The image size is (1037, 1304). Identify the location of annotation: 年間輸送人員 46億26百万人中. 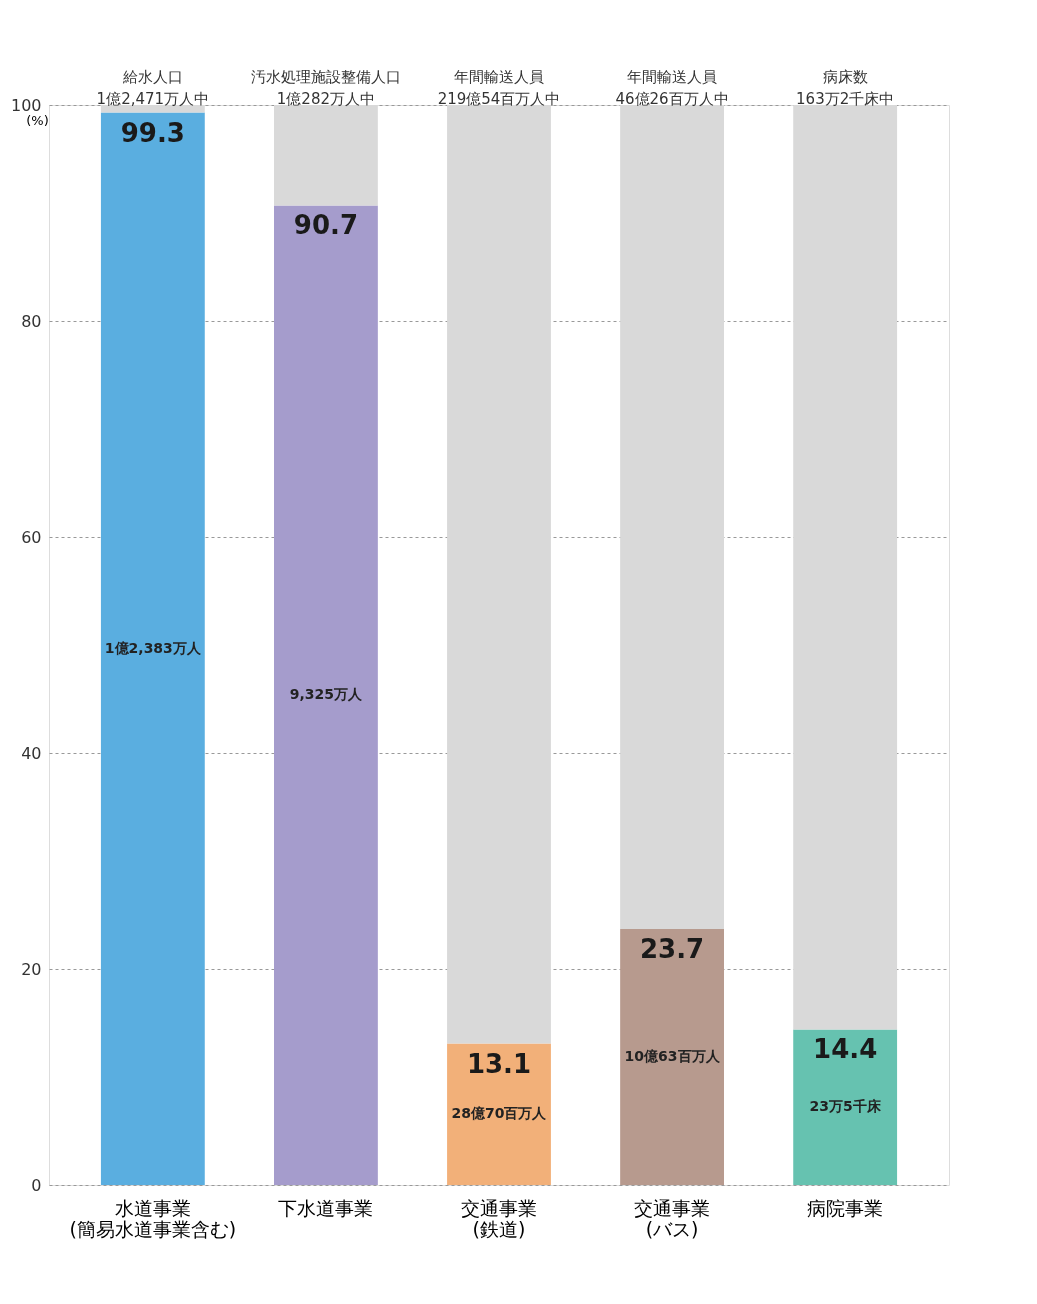
(672, 88).